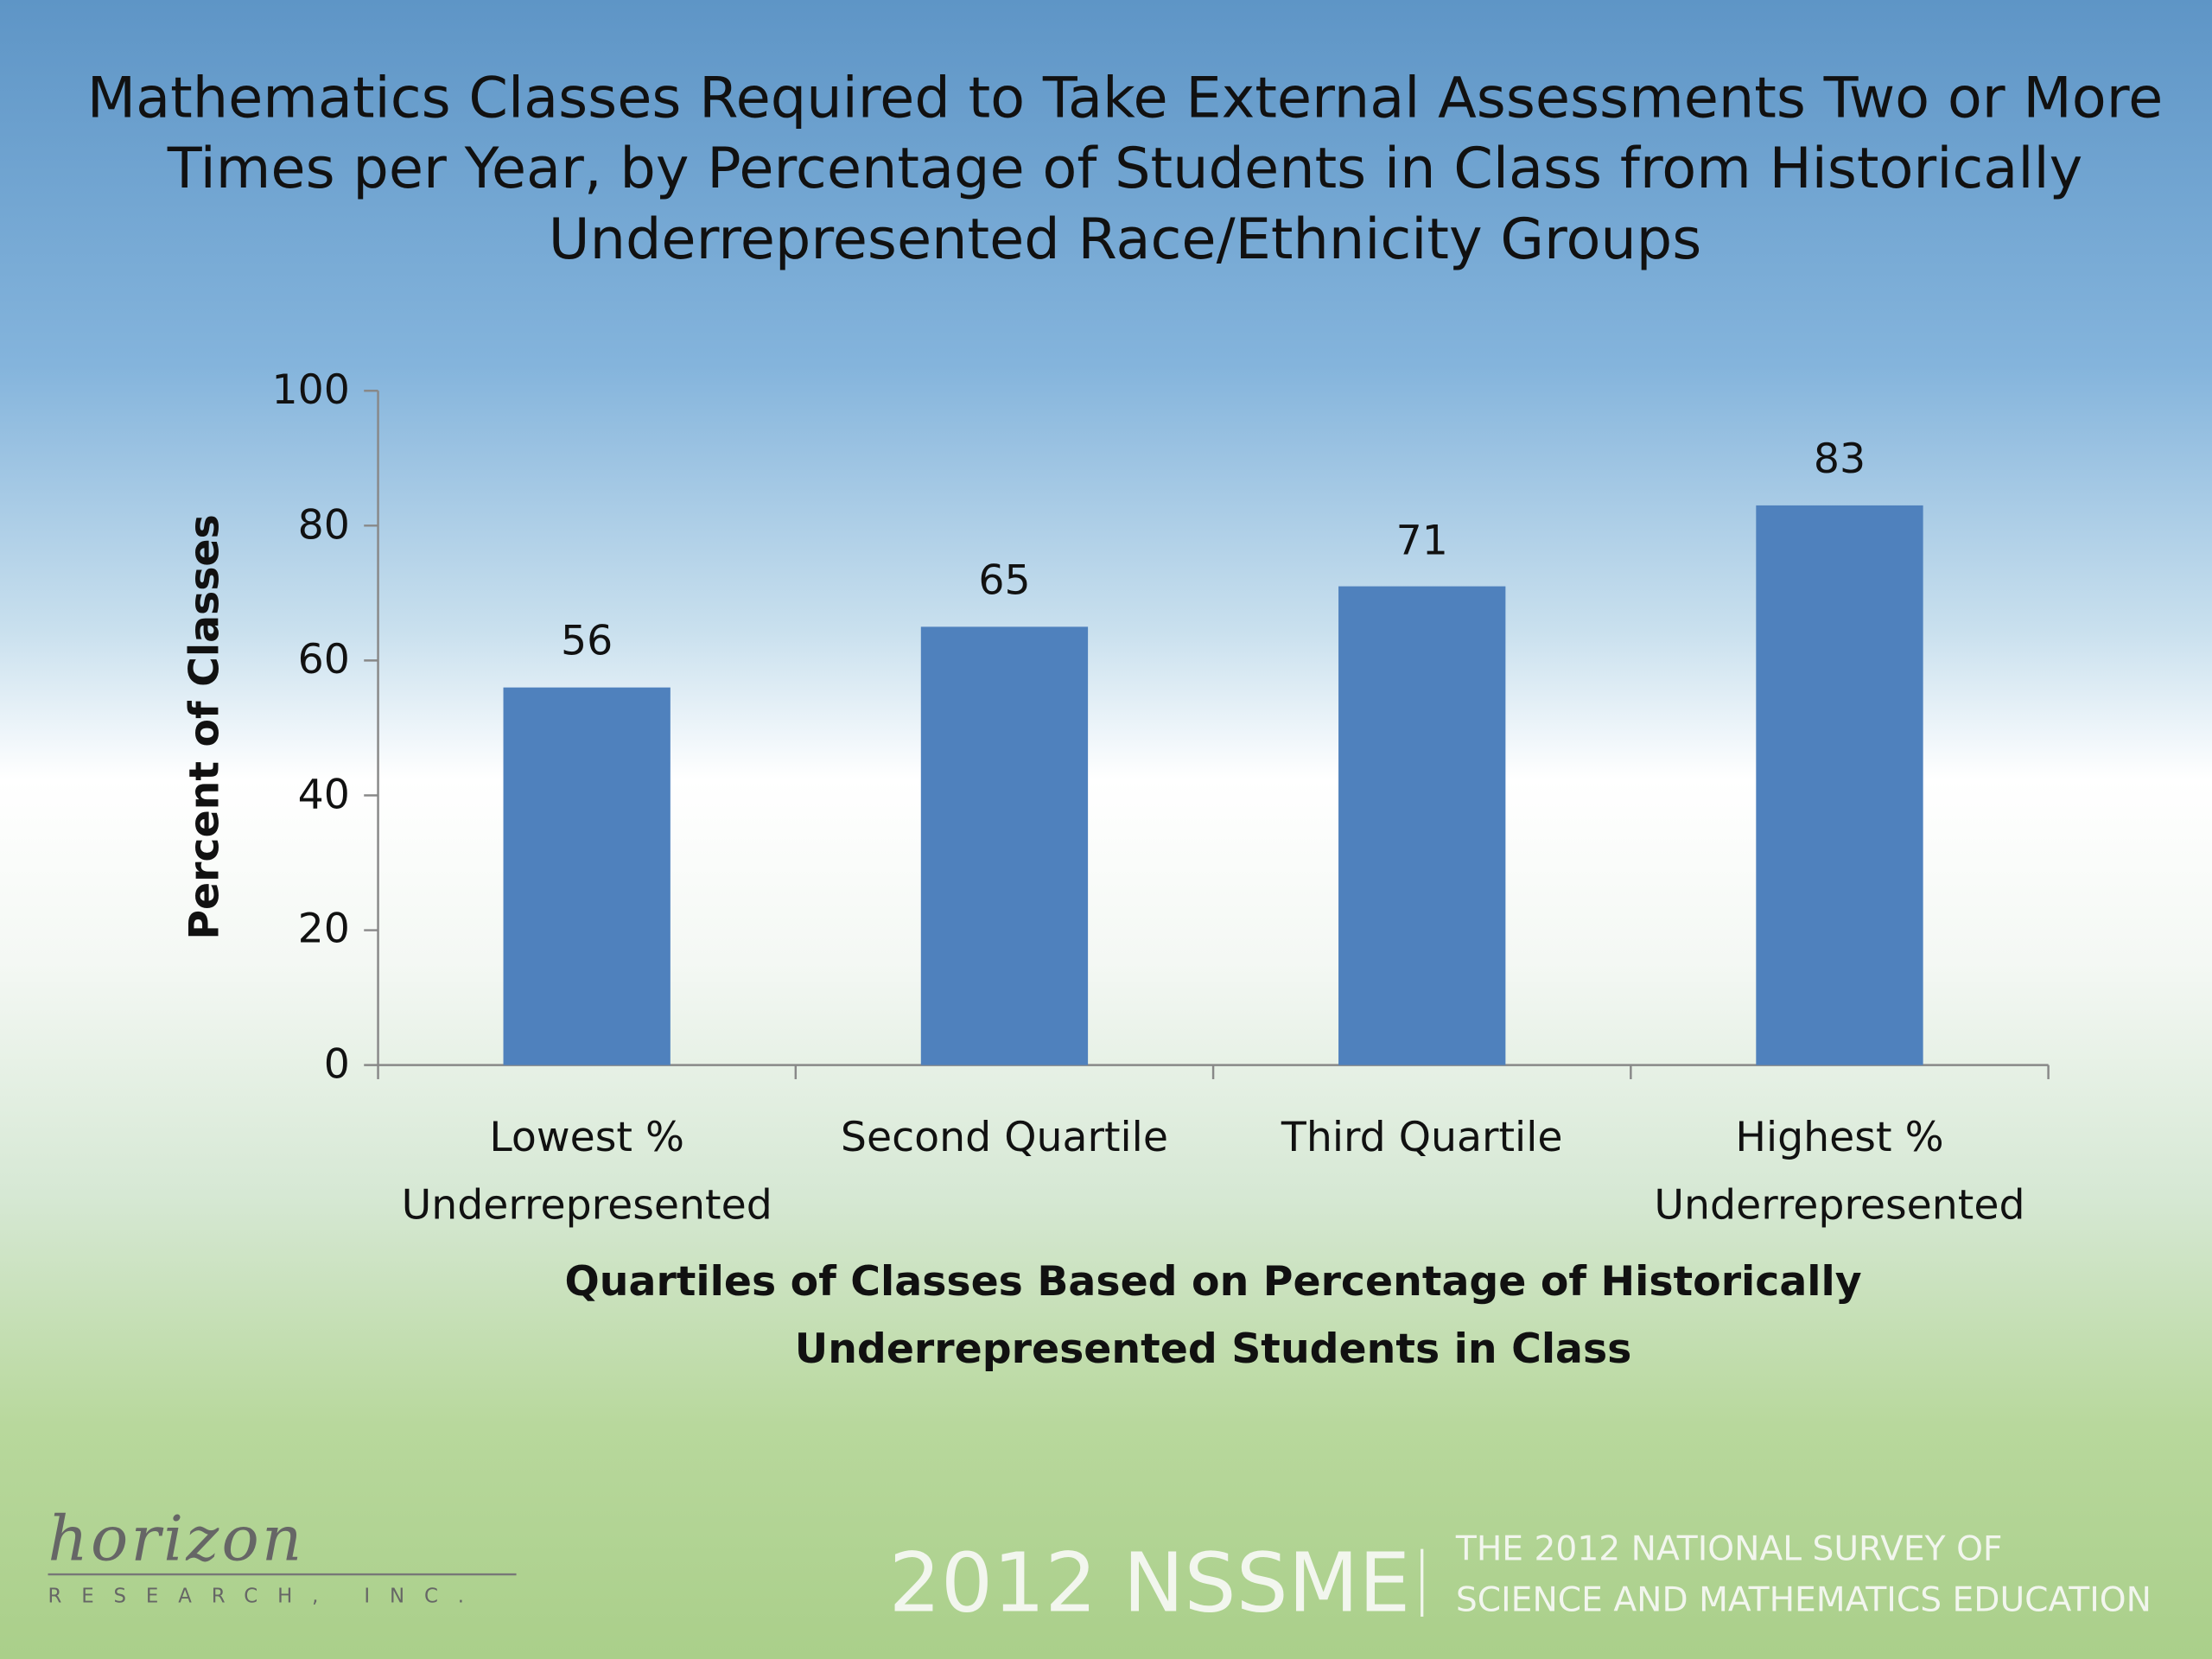 This screenshot has width=2212, height=1659. What do you see at coordinates (323, 794) in the screenshot?
I see `y-tick-label: 40` at bounding box center [323, 794].